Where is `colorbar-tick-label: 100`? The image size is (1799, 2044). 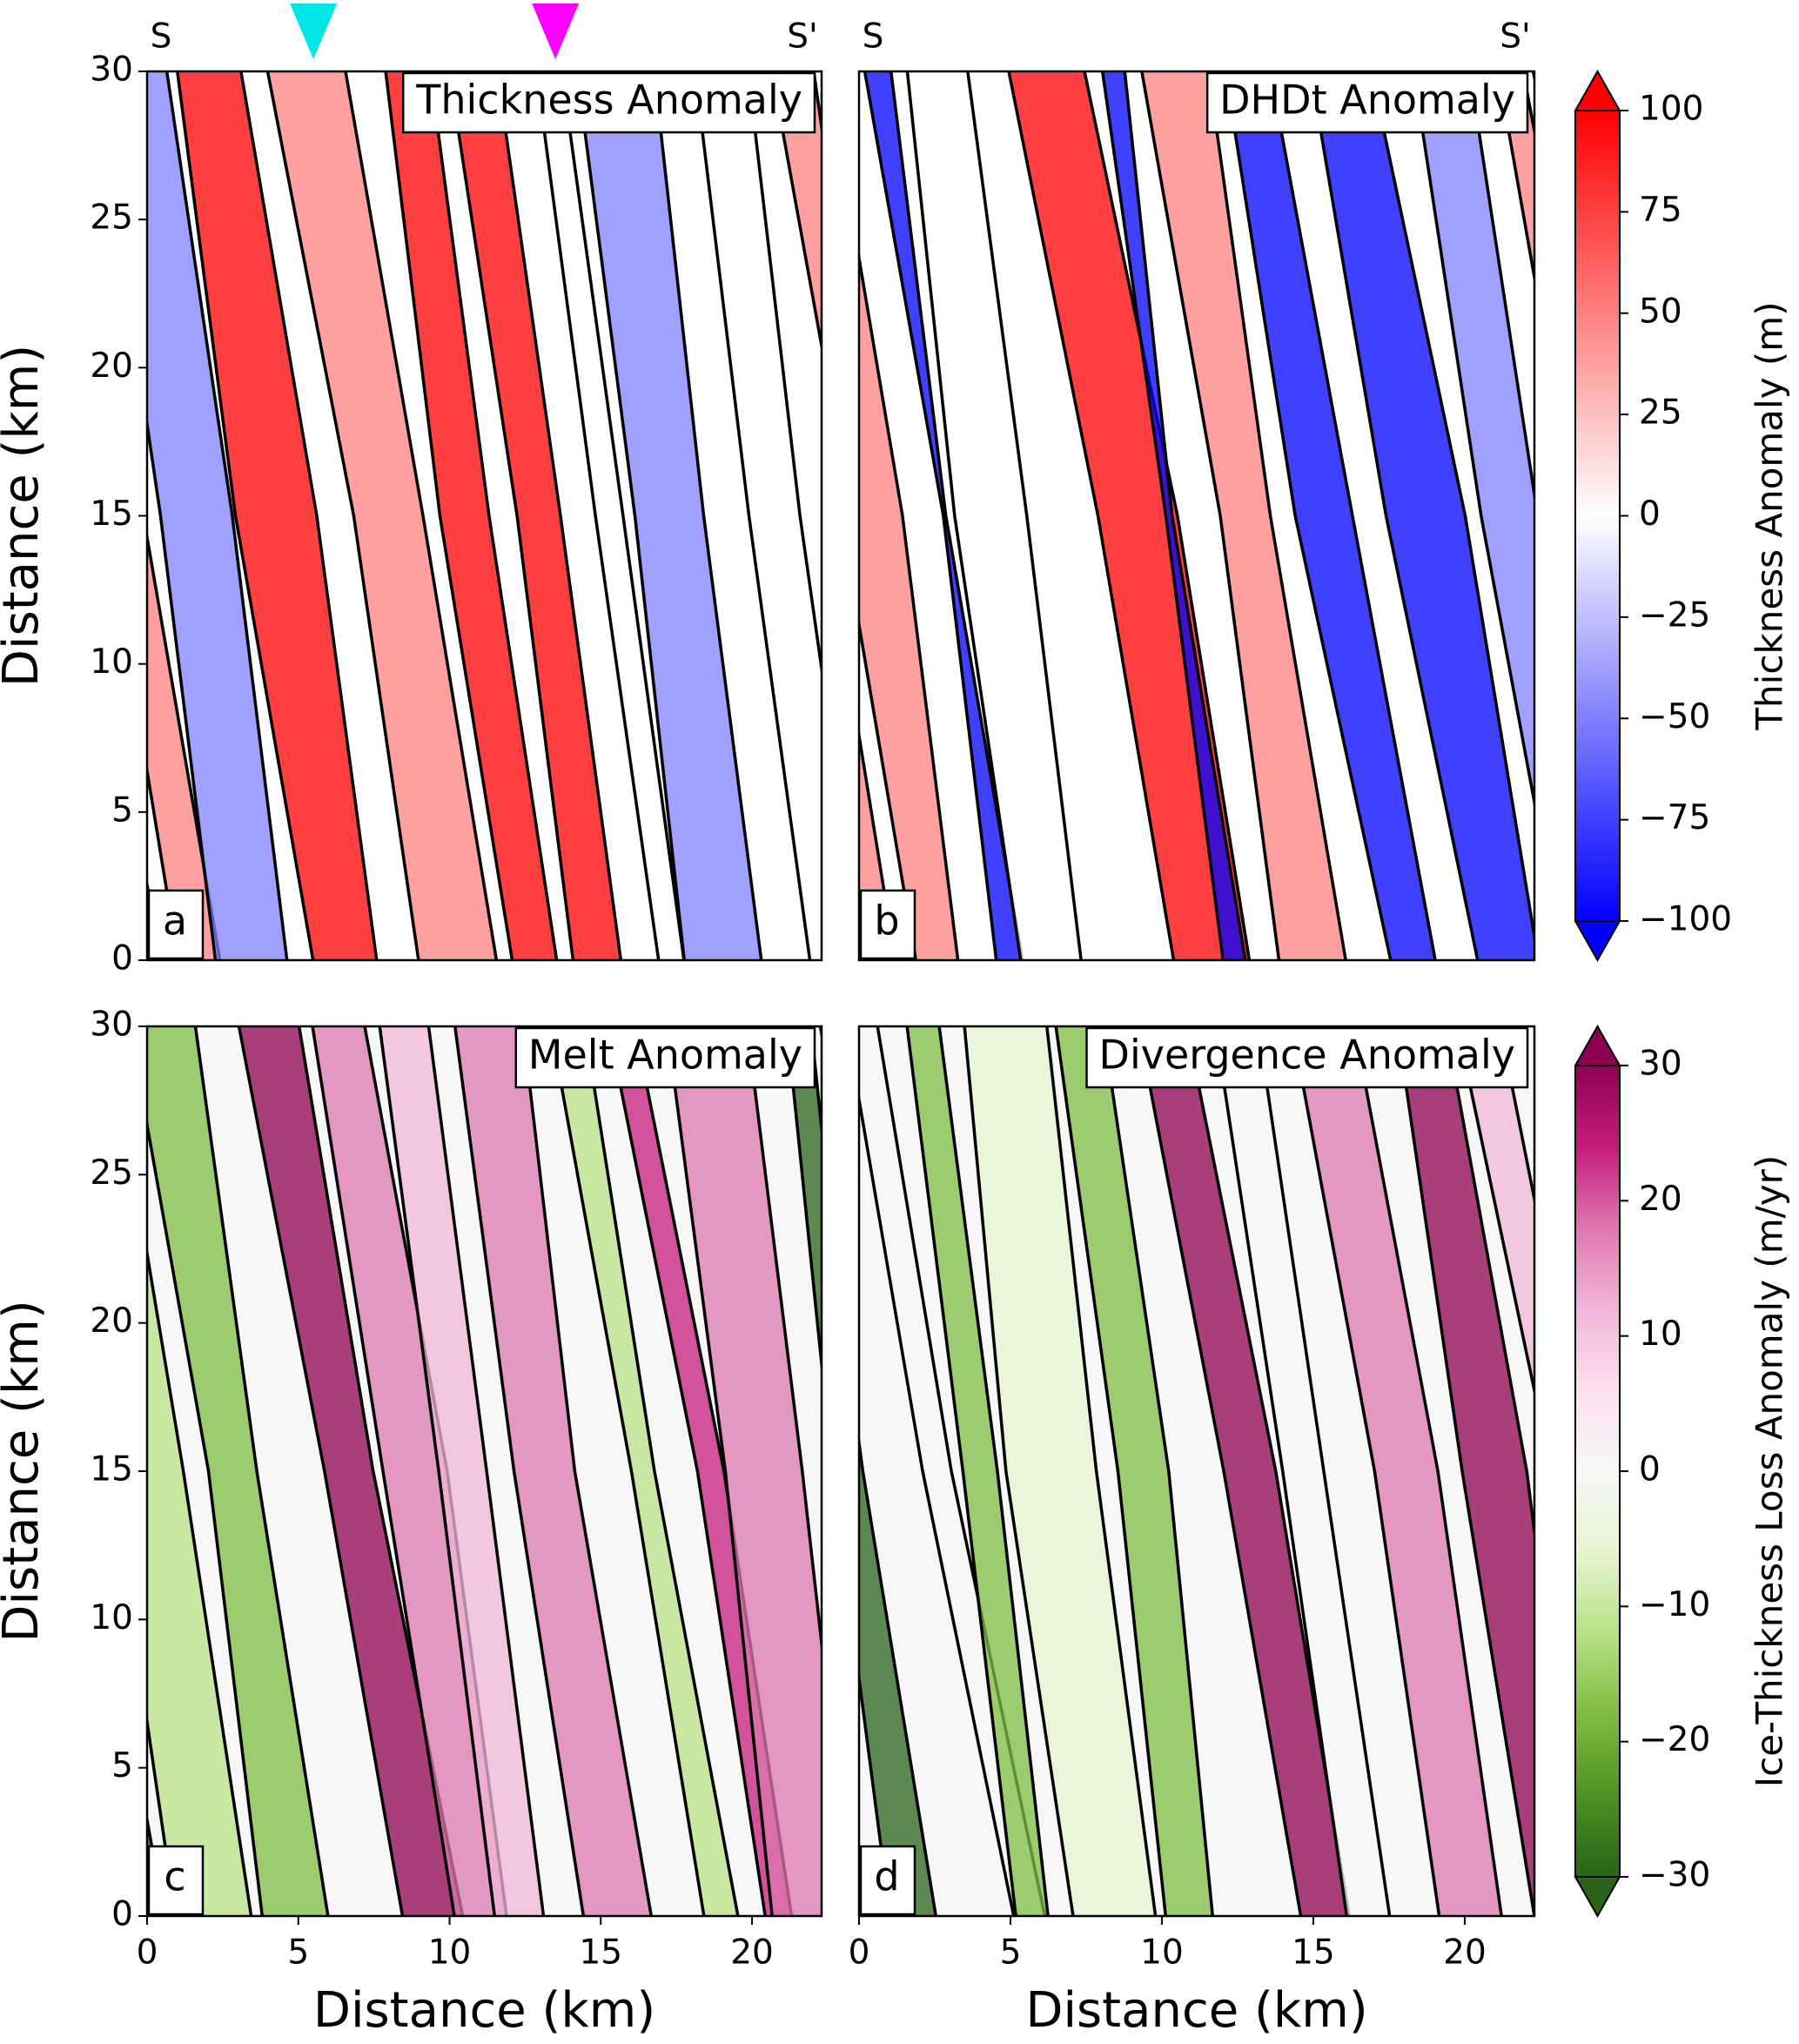 colorbar-tick-label: 100 is located at coordinates (1671, 109).